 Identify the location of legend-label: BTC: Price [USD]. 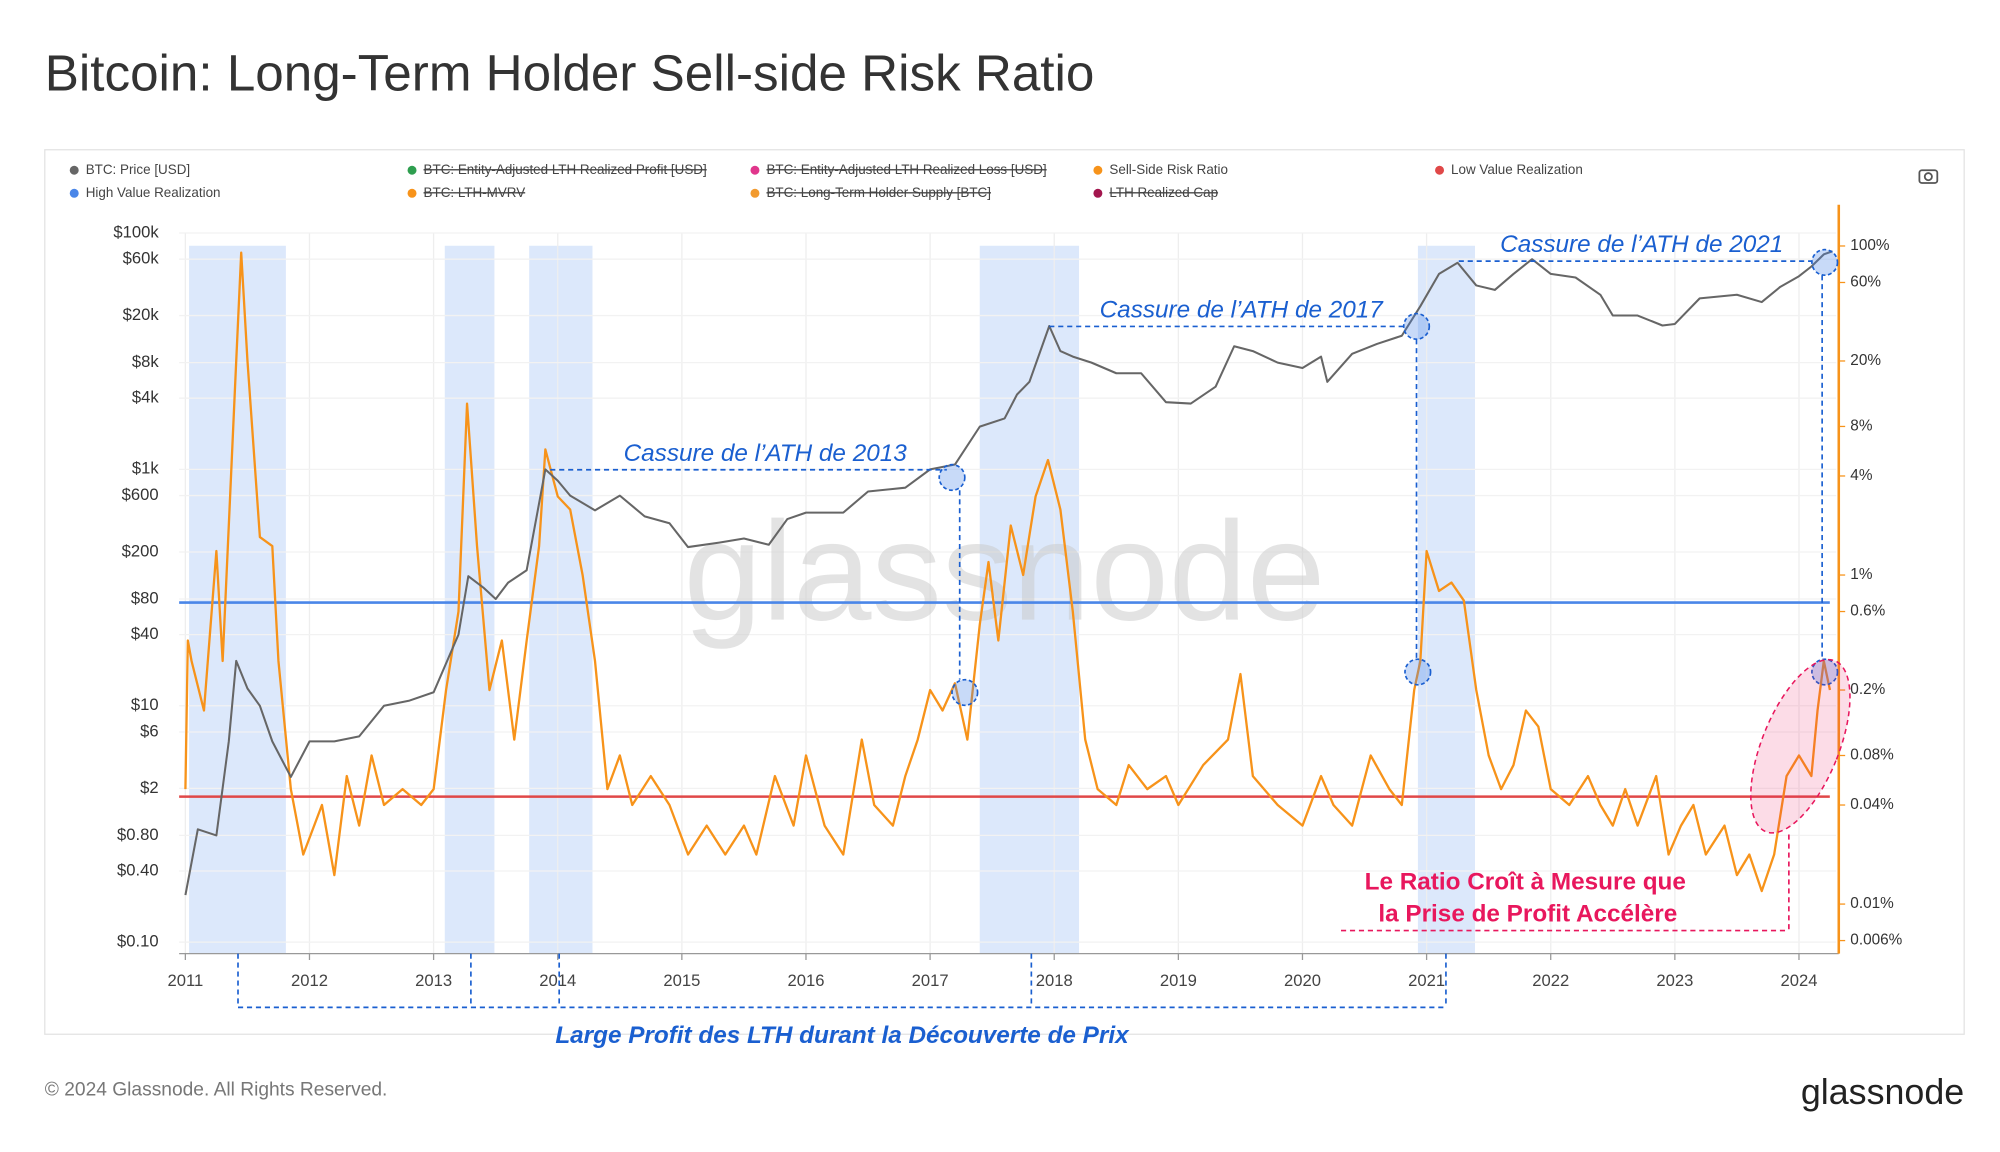
(138, 169).